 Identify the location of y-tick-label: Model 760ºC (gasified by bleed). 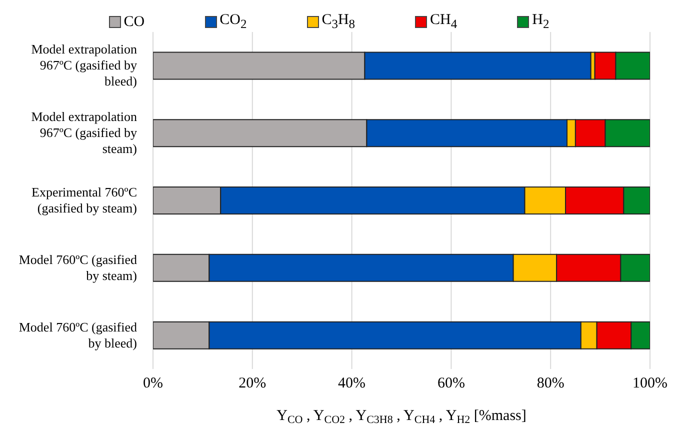
(78, 334).